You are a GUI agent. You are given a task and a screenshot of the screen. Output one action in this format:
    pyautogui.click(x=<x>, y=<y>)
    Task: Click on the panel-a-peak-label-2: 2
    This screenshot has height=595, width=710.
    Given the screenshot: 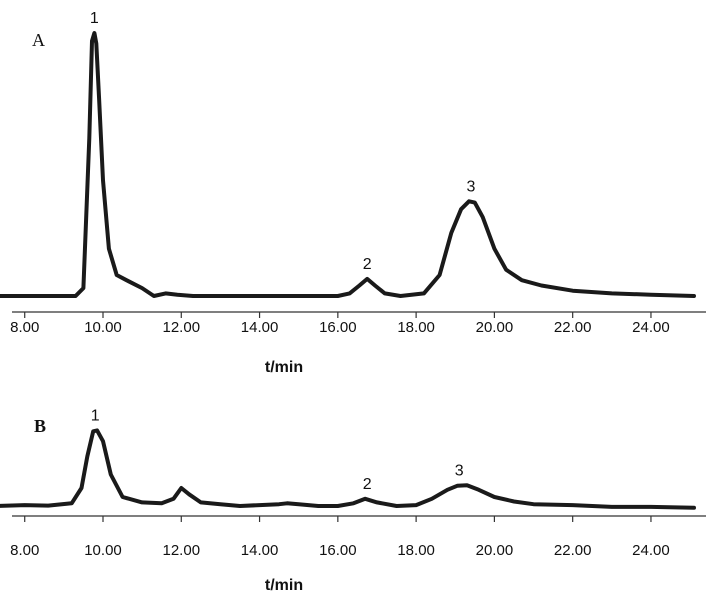 What is the action you would take?
    pyautogui.click(x=367, y=264)
    